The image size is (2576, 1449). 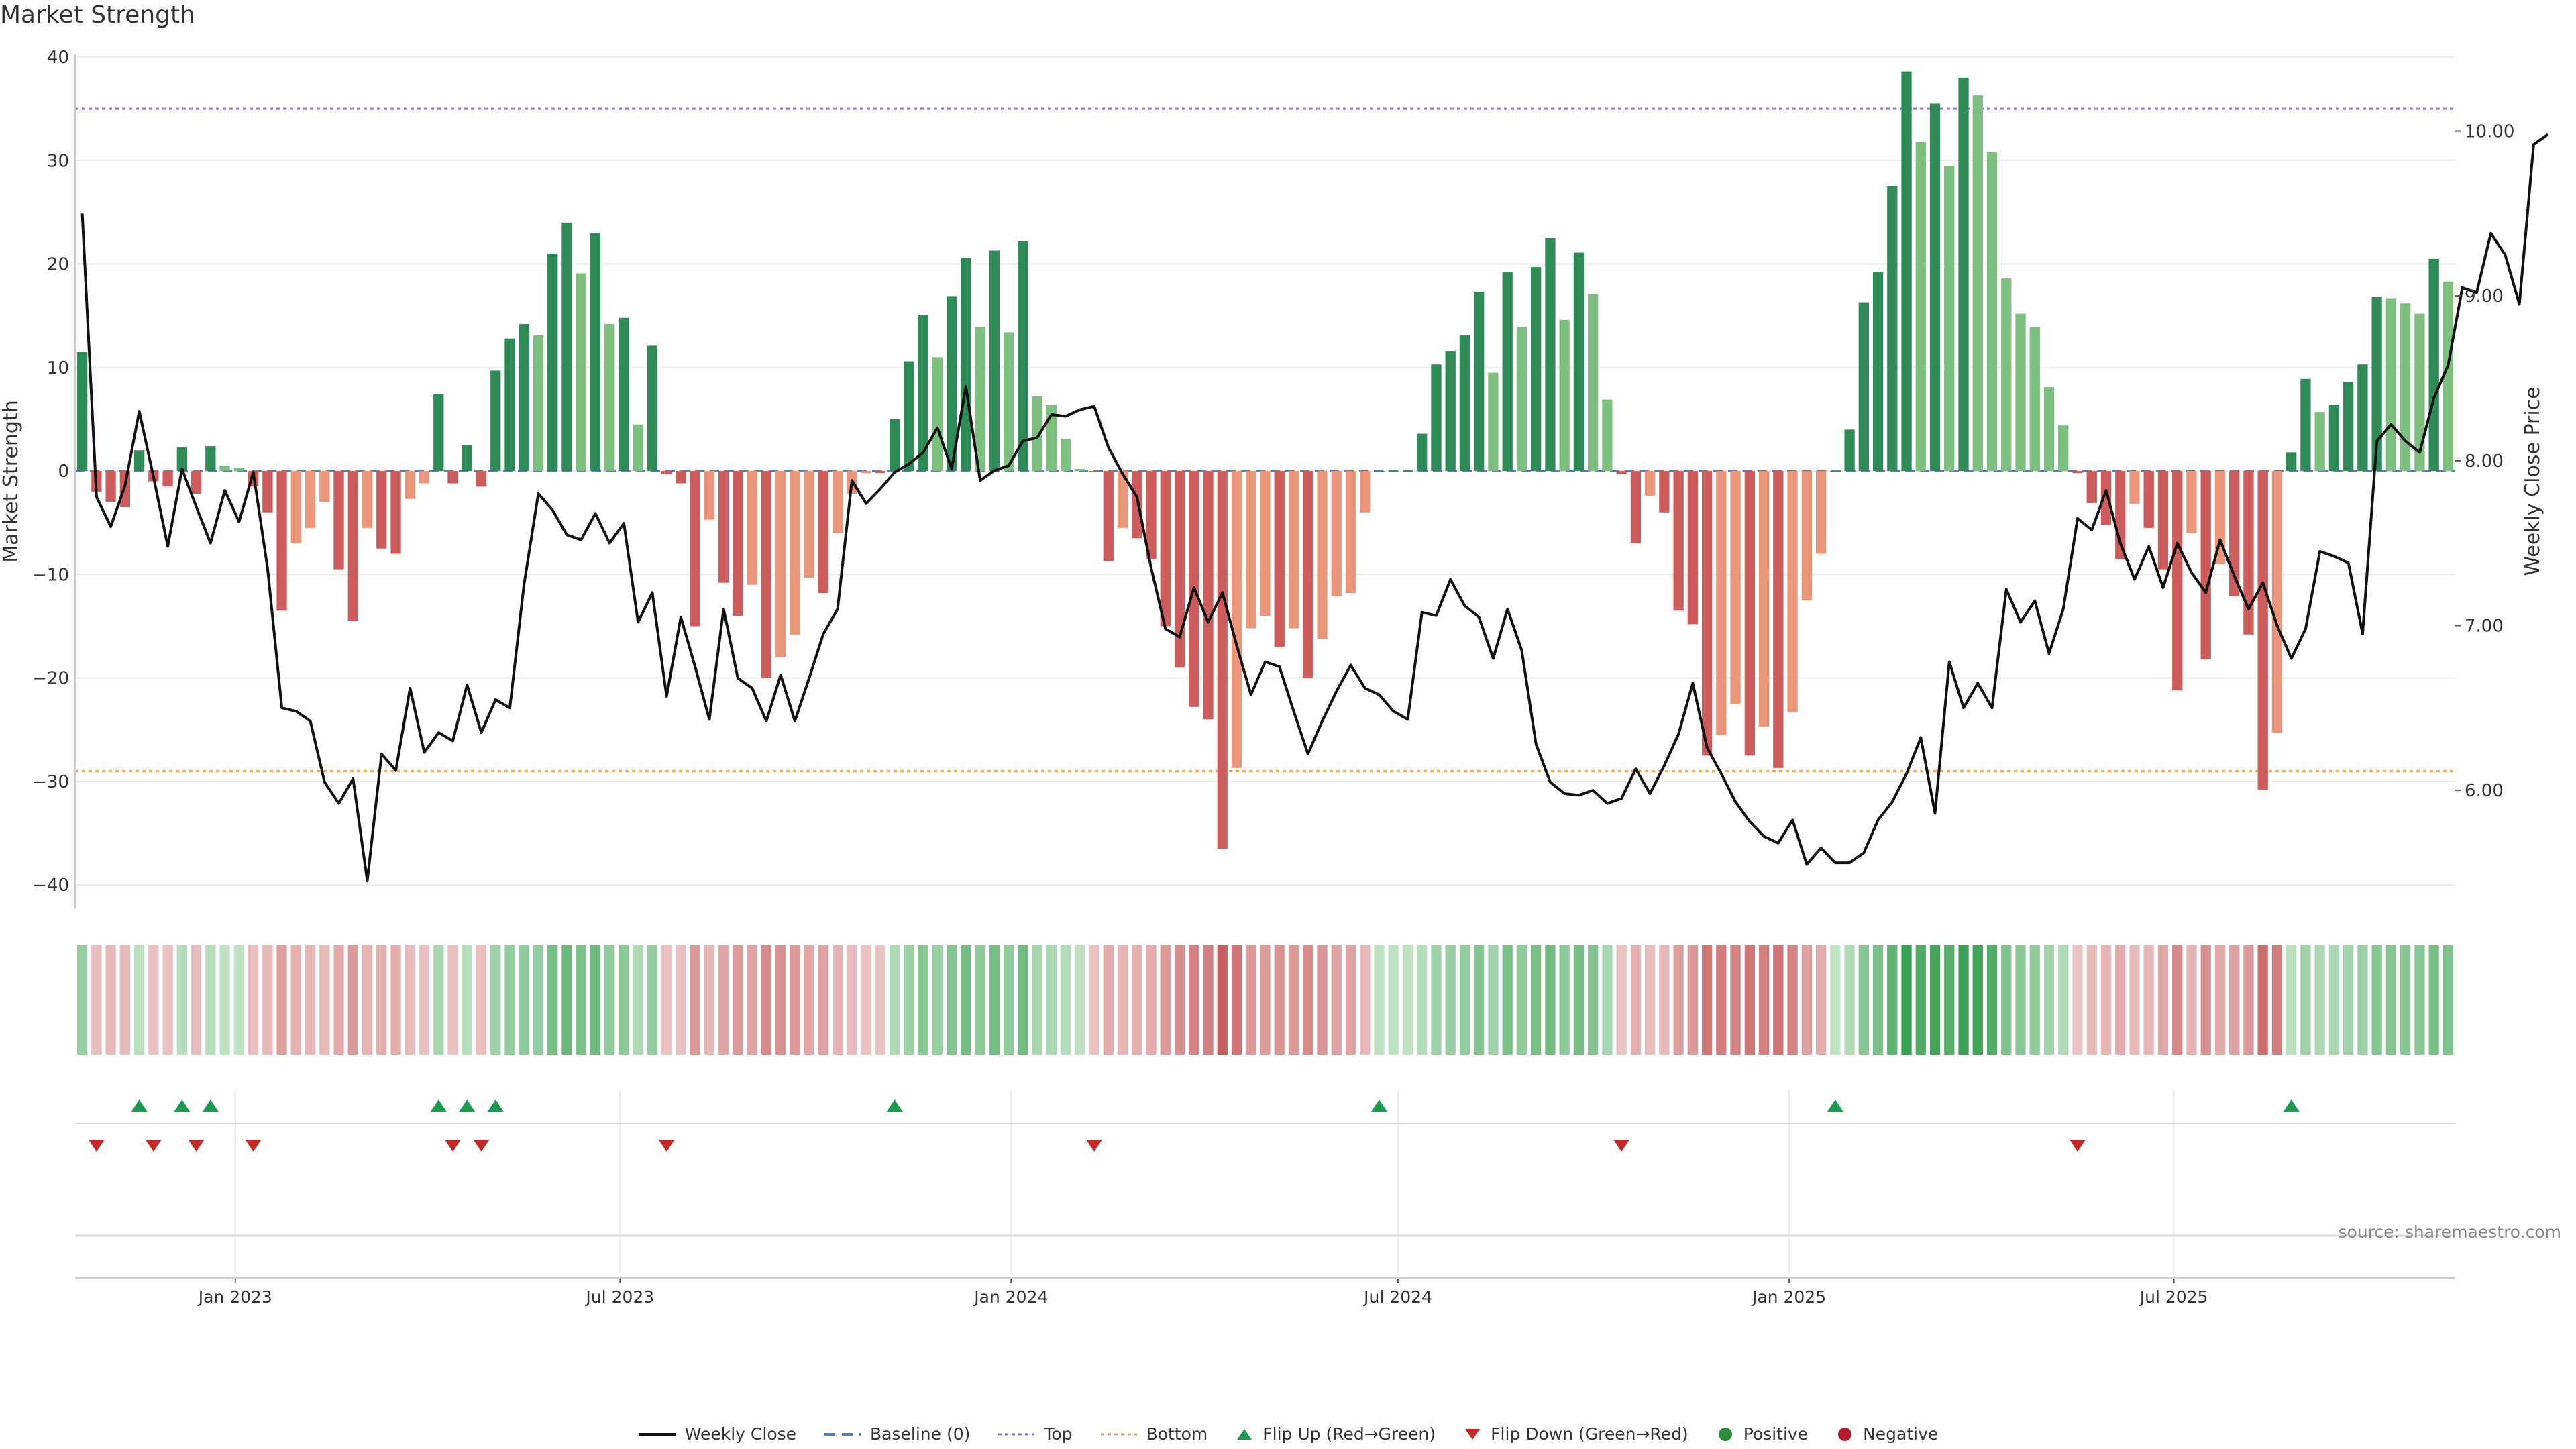 What do you see at coordinates (1901, 1434) in the screenshot?
I see `legend-label: Negative` at bounding box center [1901, 1434].